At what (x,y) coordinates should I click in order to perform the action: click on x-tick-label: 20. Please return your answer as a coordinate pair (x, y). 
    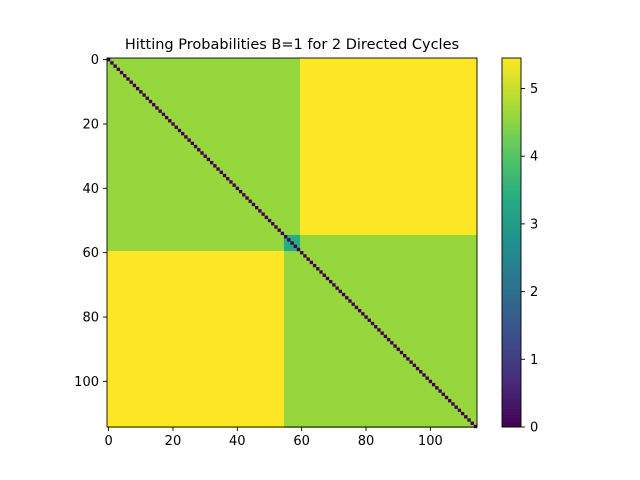
    Looking at the image, I should click on (173, 441).